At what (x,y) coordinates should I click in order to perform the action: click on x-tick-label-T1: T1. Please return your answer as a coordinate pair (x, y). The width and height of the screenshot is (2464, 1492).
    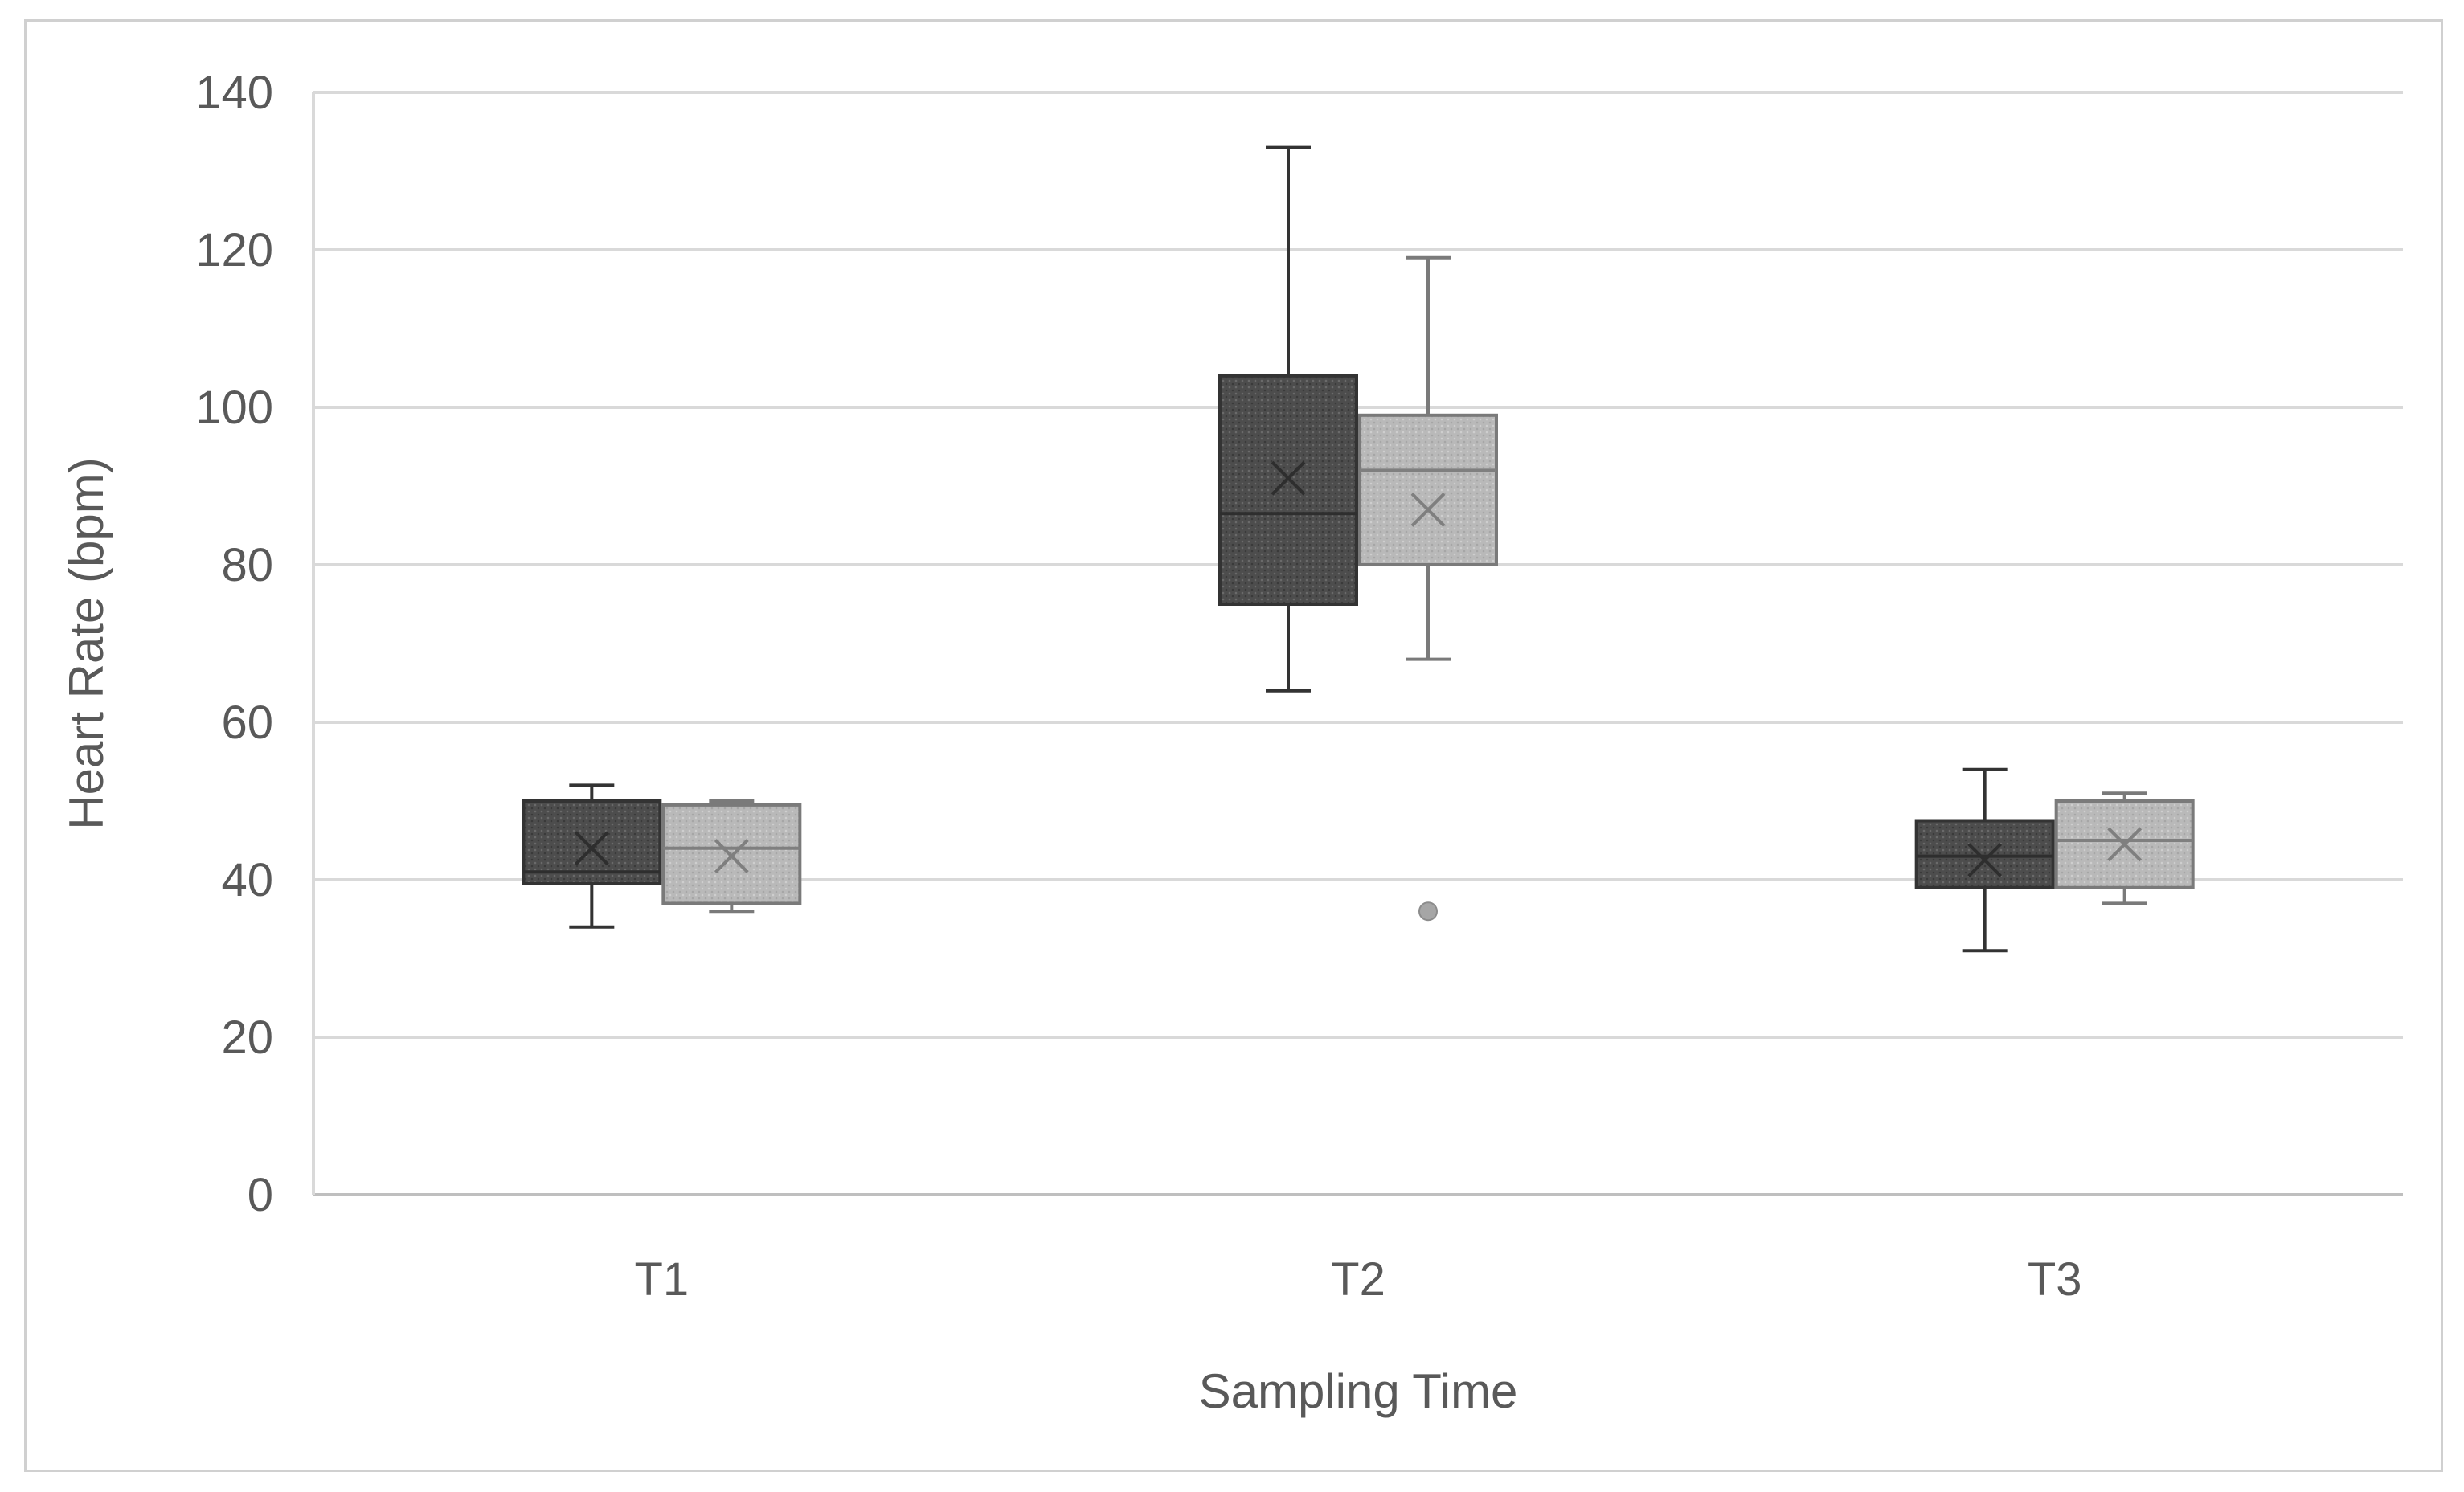
    Looking at the image, I should click on (661, 1279).